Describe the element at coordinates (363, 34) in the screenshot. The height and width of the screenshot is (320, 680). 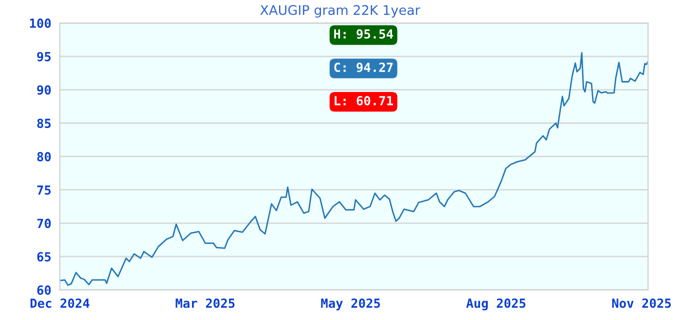
I see `annotation: H: 95.54` at that location.